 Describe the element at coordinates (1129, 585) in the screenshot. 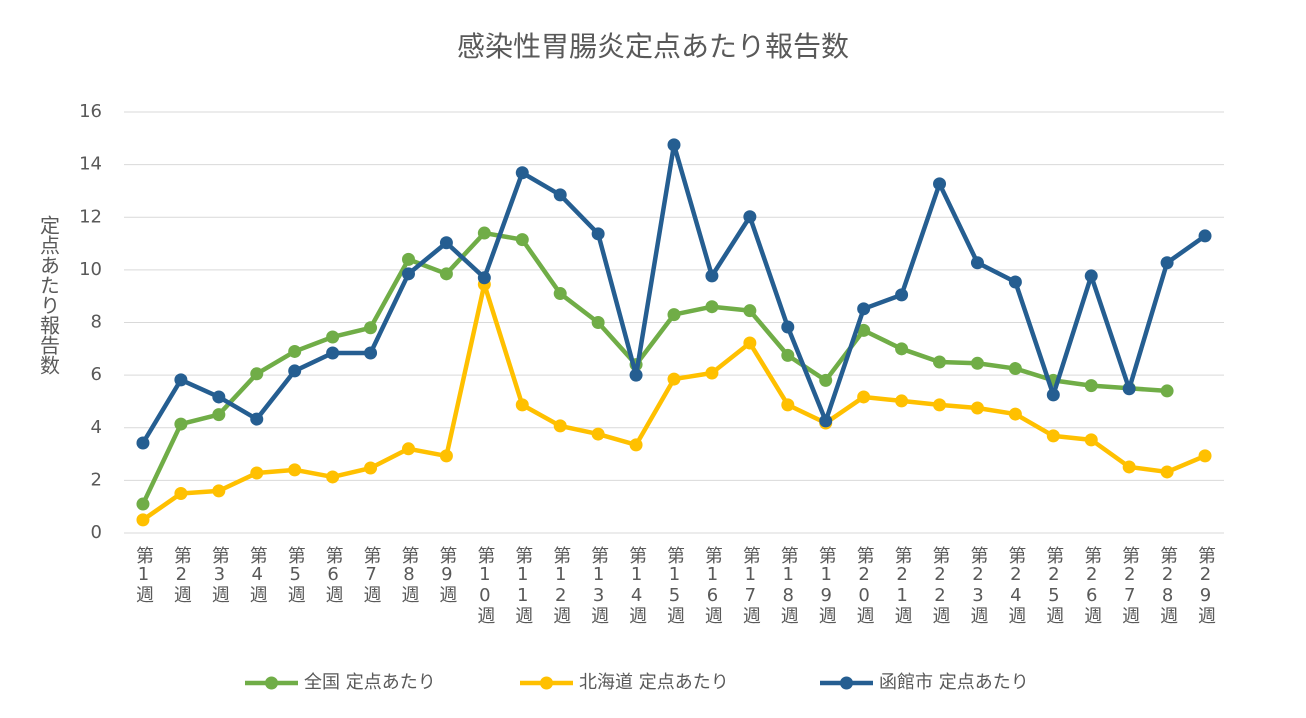

I see `x-tick-label: 第27週` at that location.